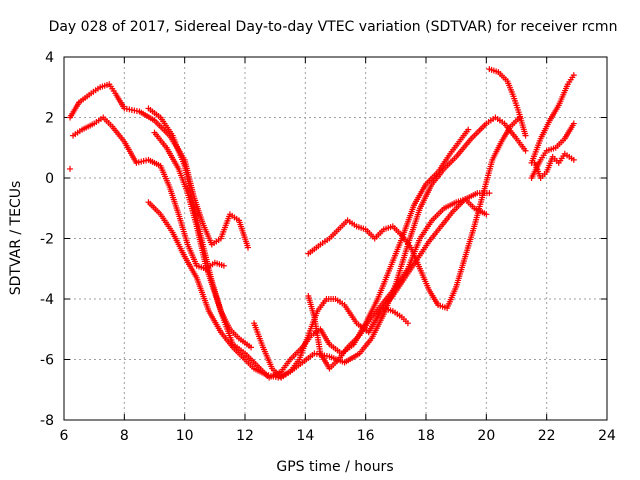 The width and height of the screenshot is (640, 480). I want to click on x-tick-label: 20, so click(486, 436).